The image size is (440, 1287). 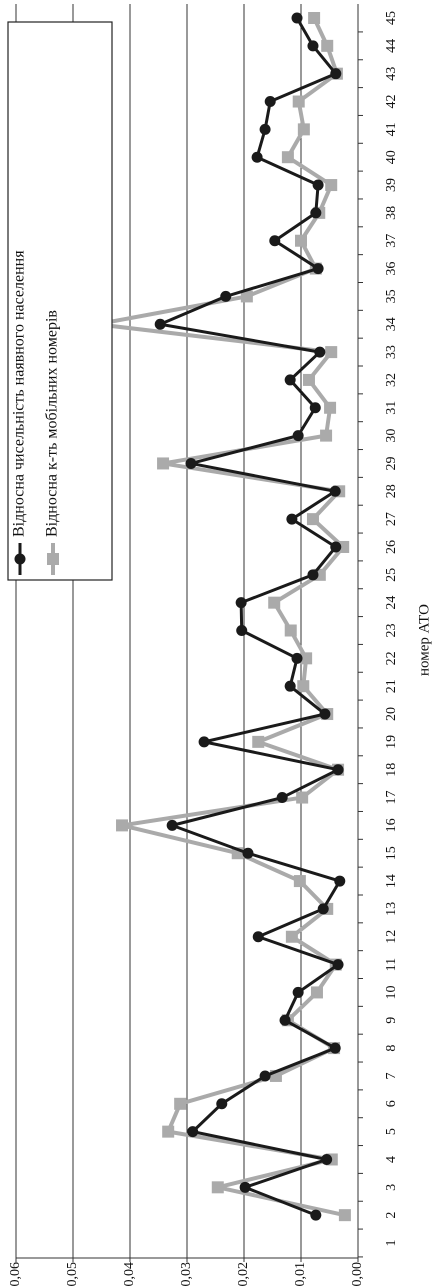 I want to click on x-tick-label: 4, so click(x=391, y=1159).